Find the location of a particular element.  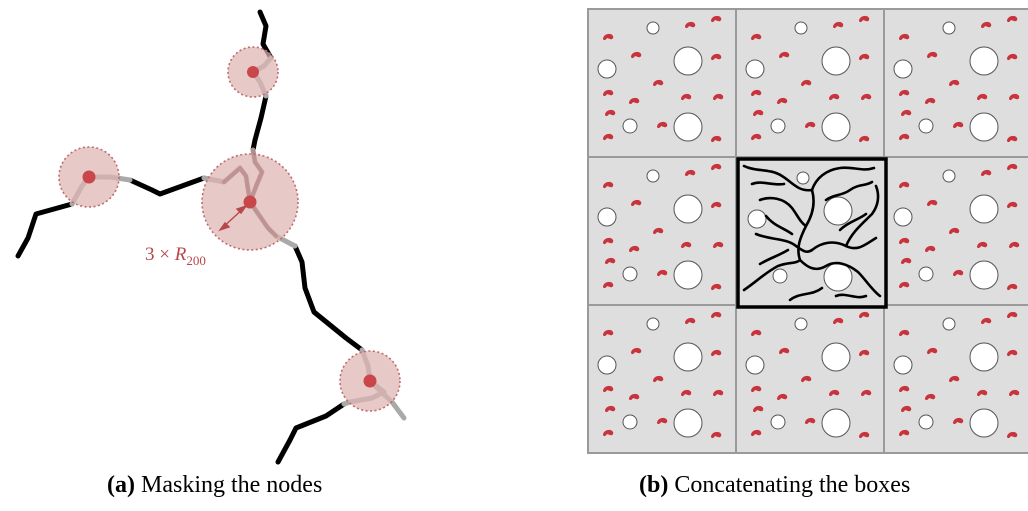

central-box is located at coordinates (812, 233).